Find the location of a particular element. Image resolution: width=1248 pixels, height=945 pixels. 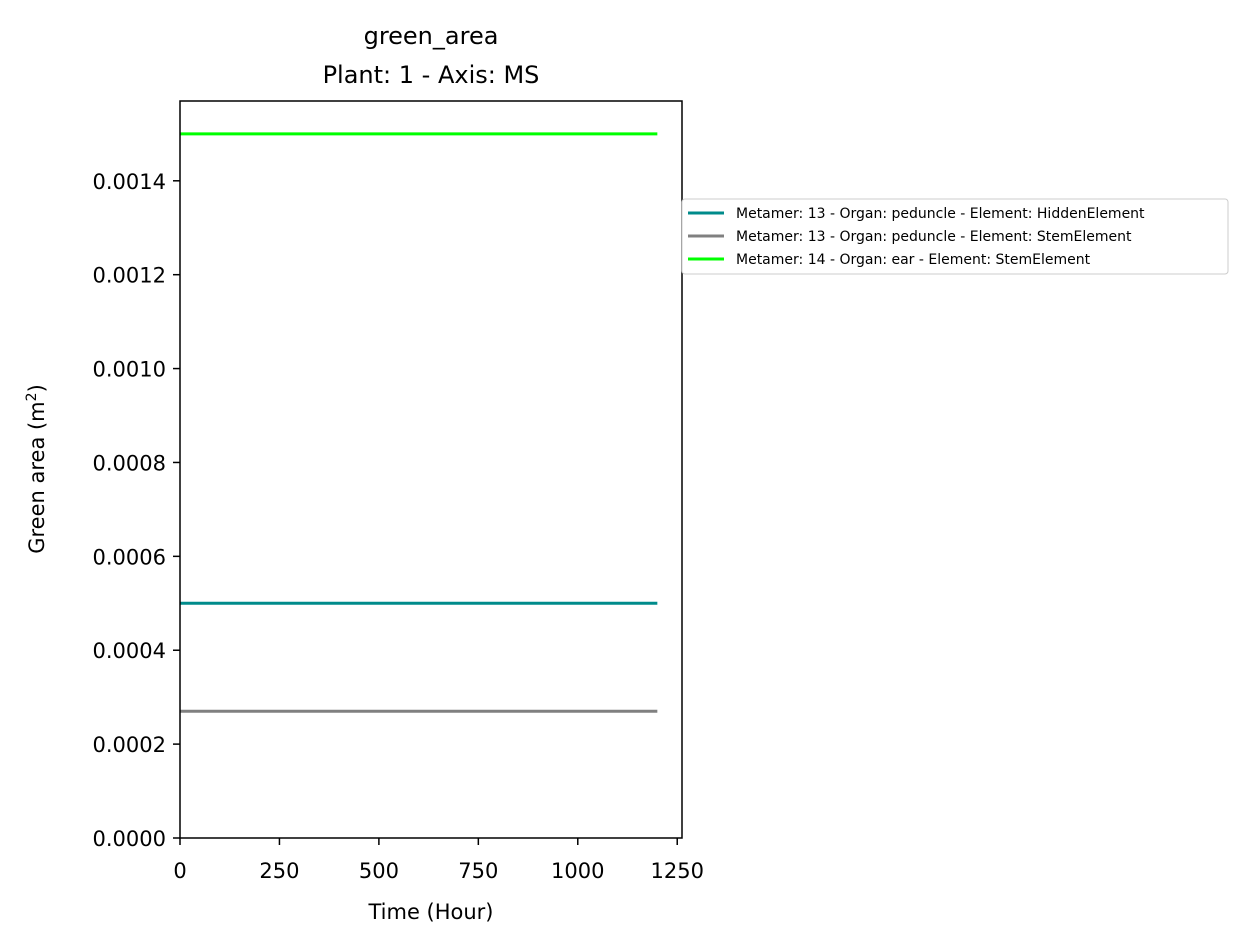

y-tick-label: 0.0014 is located at coordinates (129, 182).